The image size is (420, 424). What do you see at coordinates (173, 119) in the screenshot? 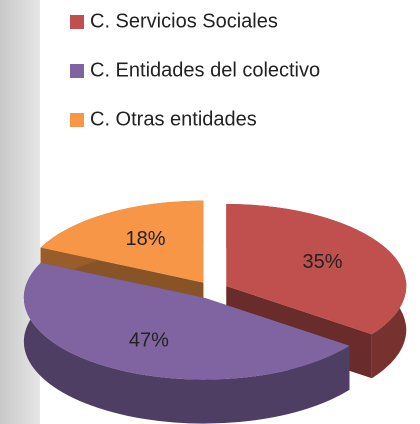
I see `legend-label: C. Otras entidades` at bounding box center [173, 119].